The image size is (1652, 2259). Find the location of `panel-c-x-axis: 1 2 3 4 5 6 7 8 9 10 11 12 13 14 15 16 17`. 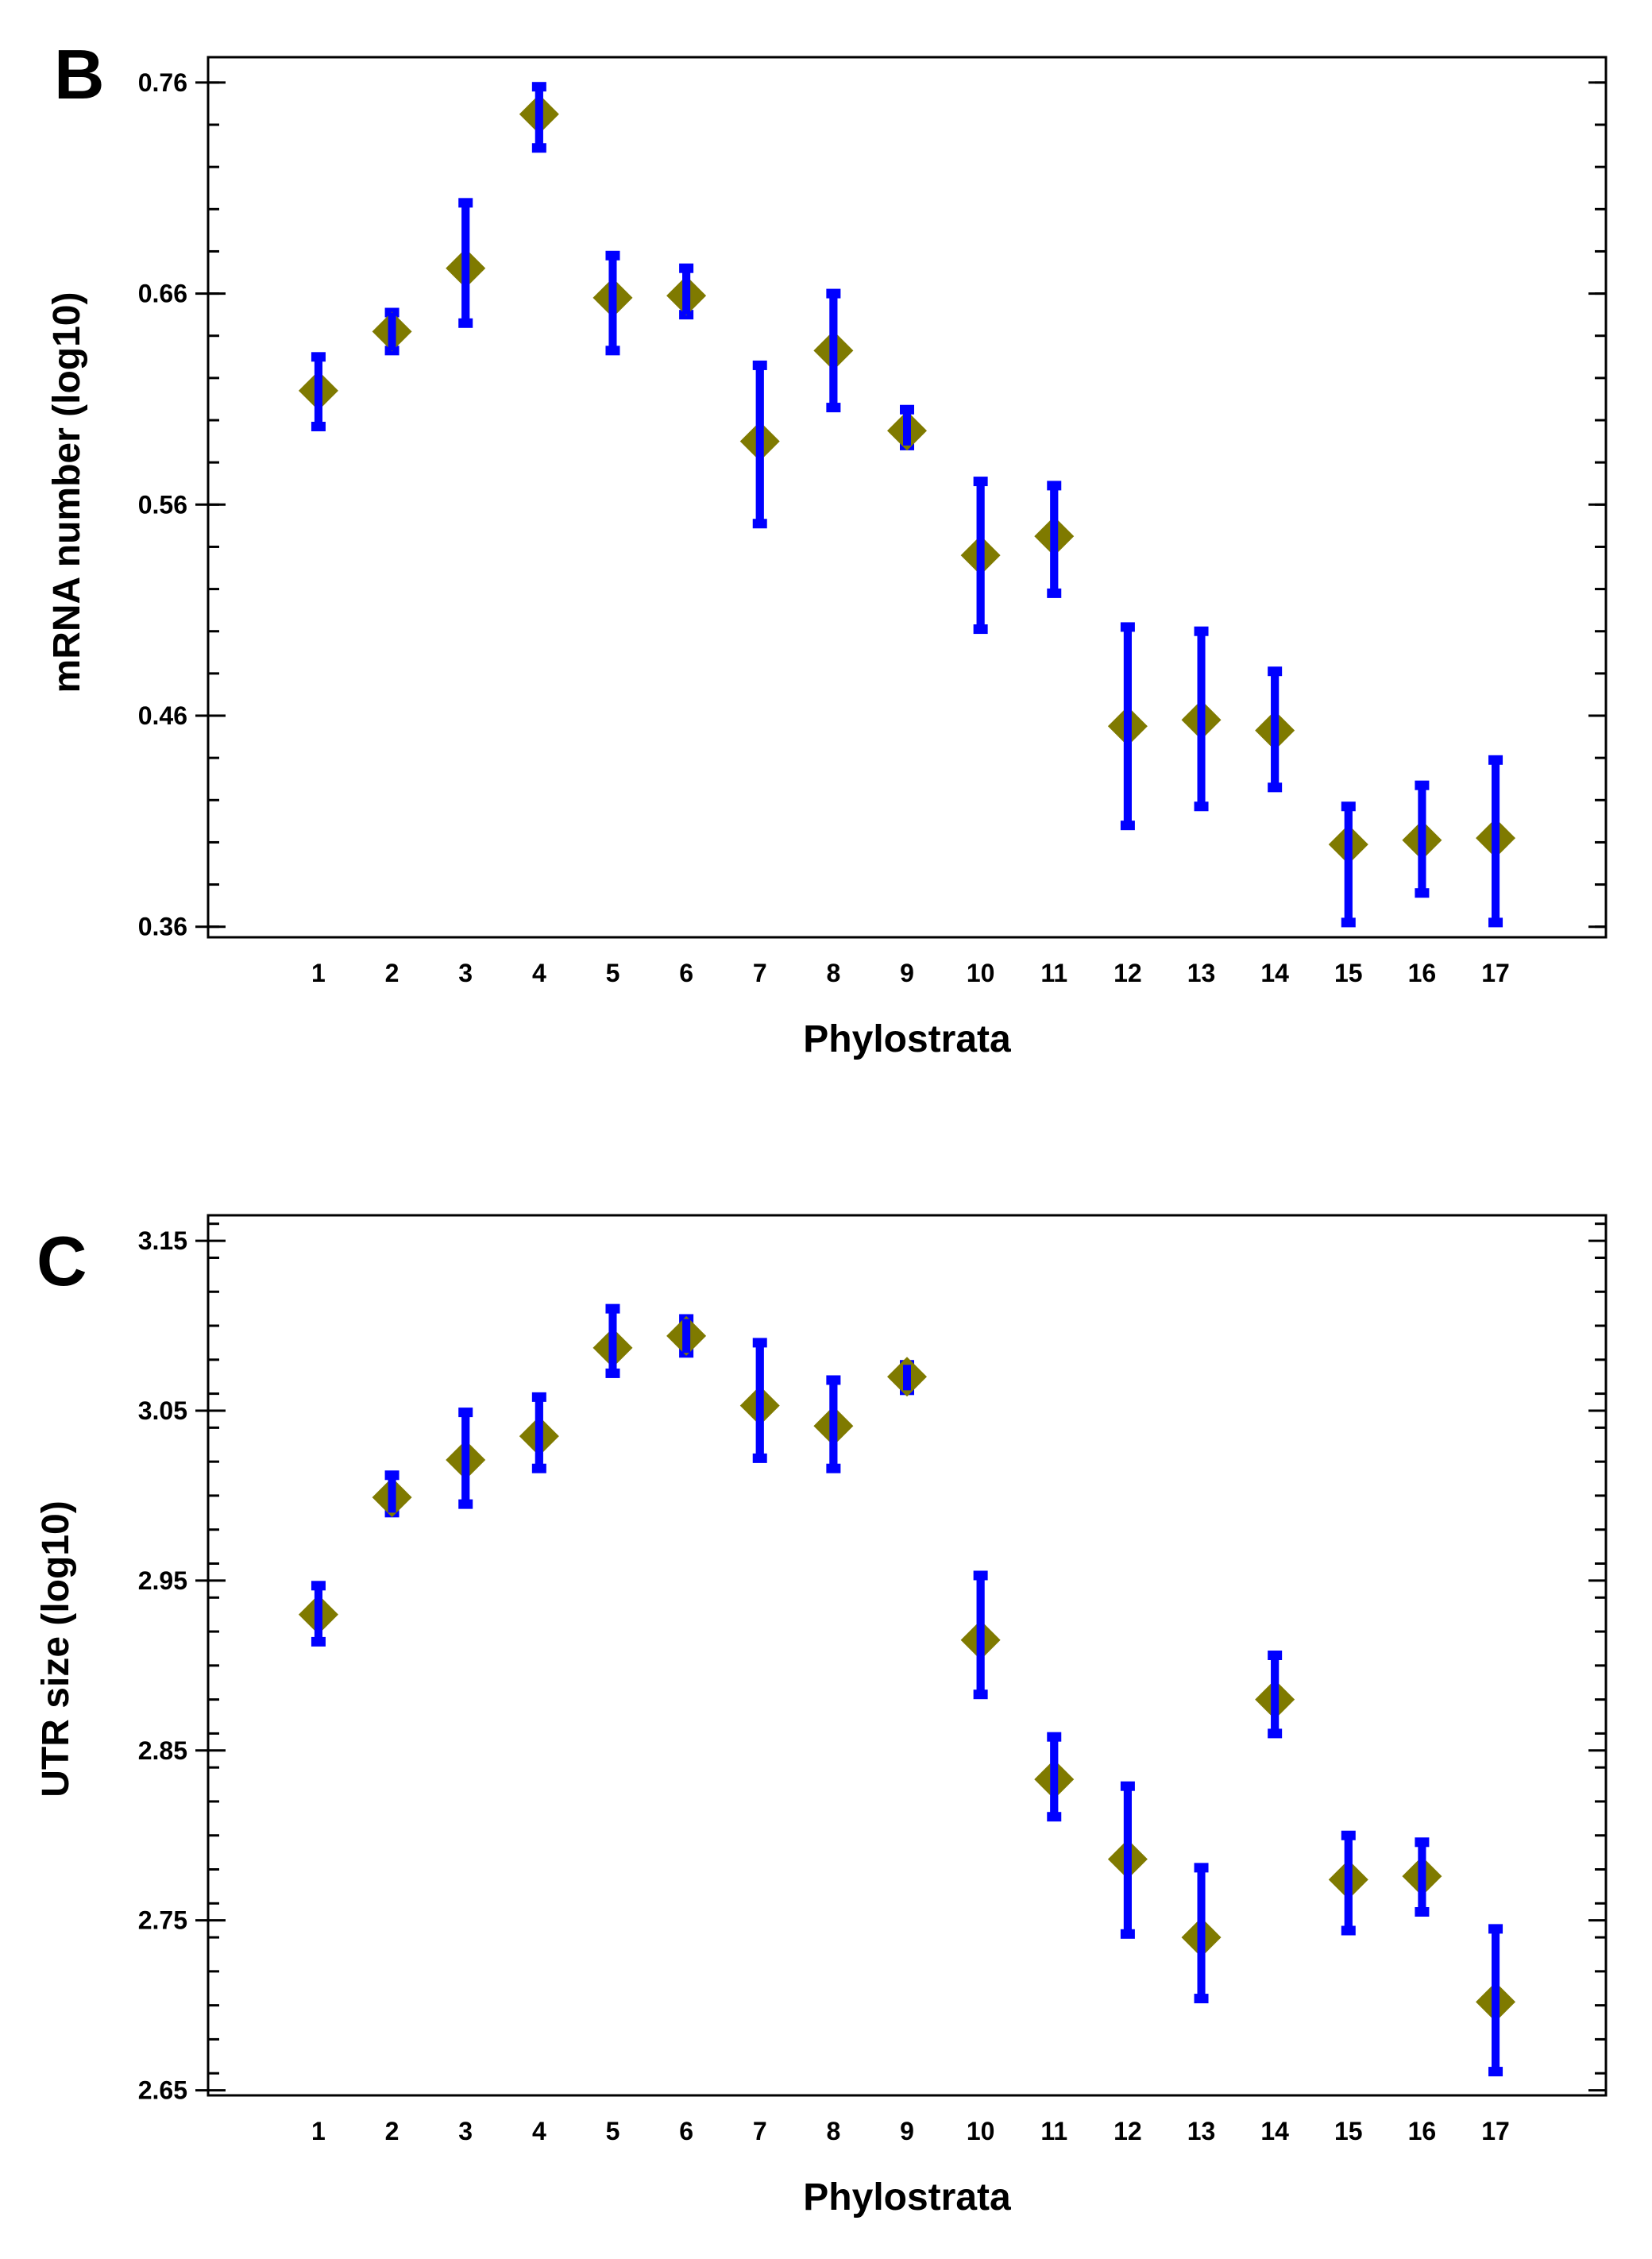

panel-c-x-axis: 1 2 3 4 5 6 7 8 9 10 11 12 13 14 15 16 17 is located at coordinates (910, 2131).